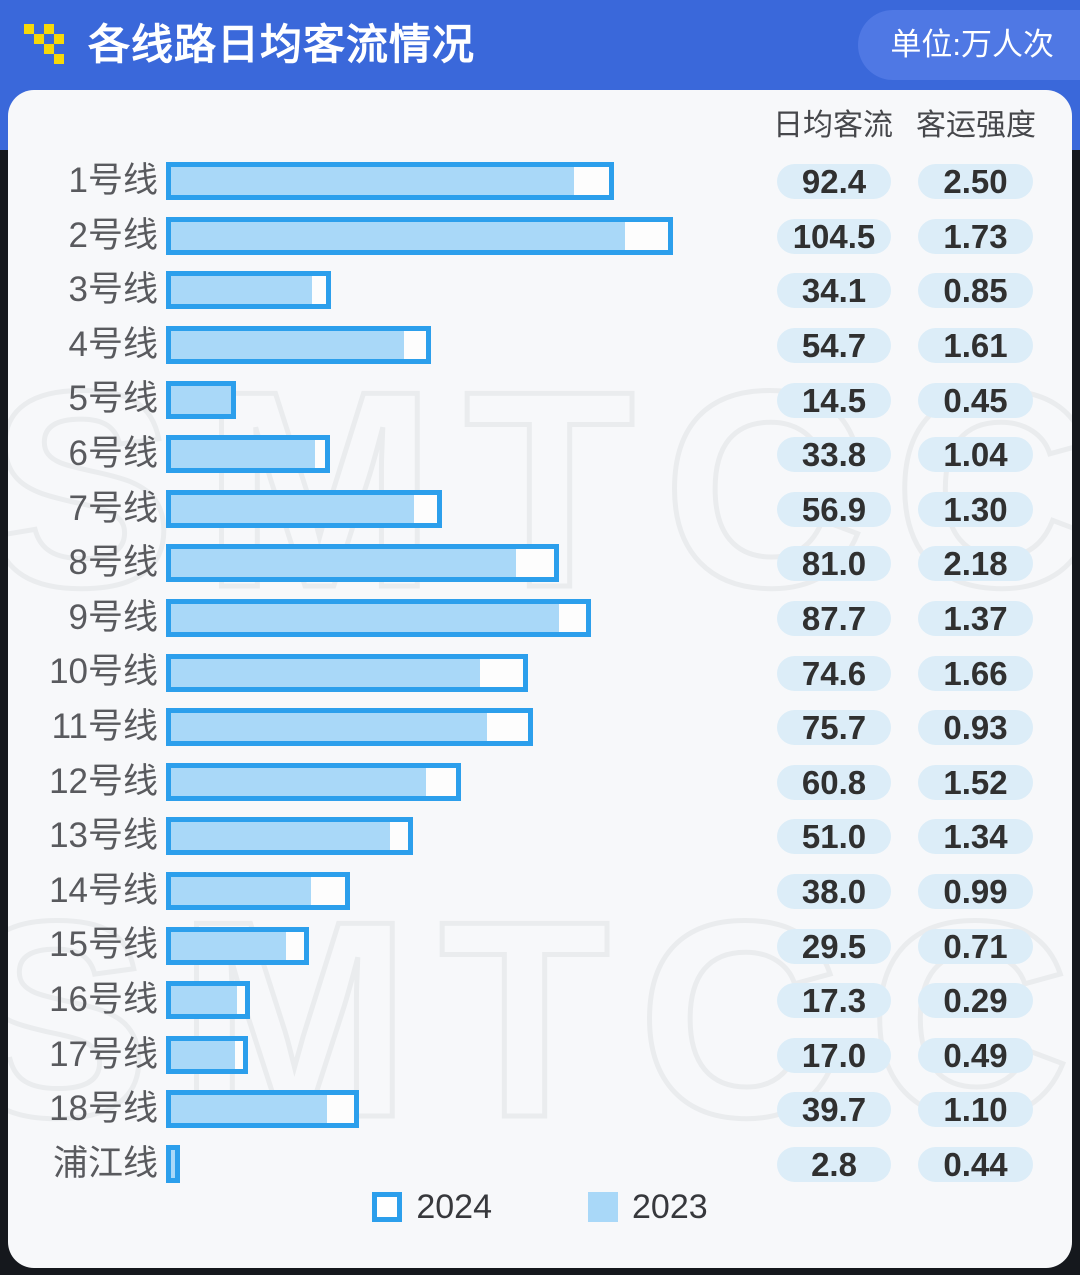 The image size is (1080, 1275). I want to click on pixel-squares-logo-icon, so click(44, 44).